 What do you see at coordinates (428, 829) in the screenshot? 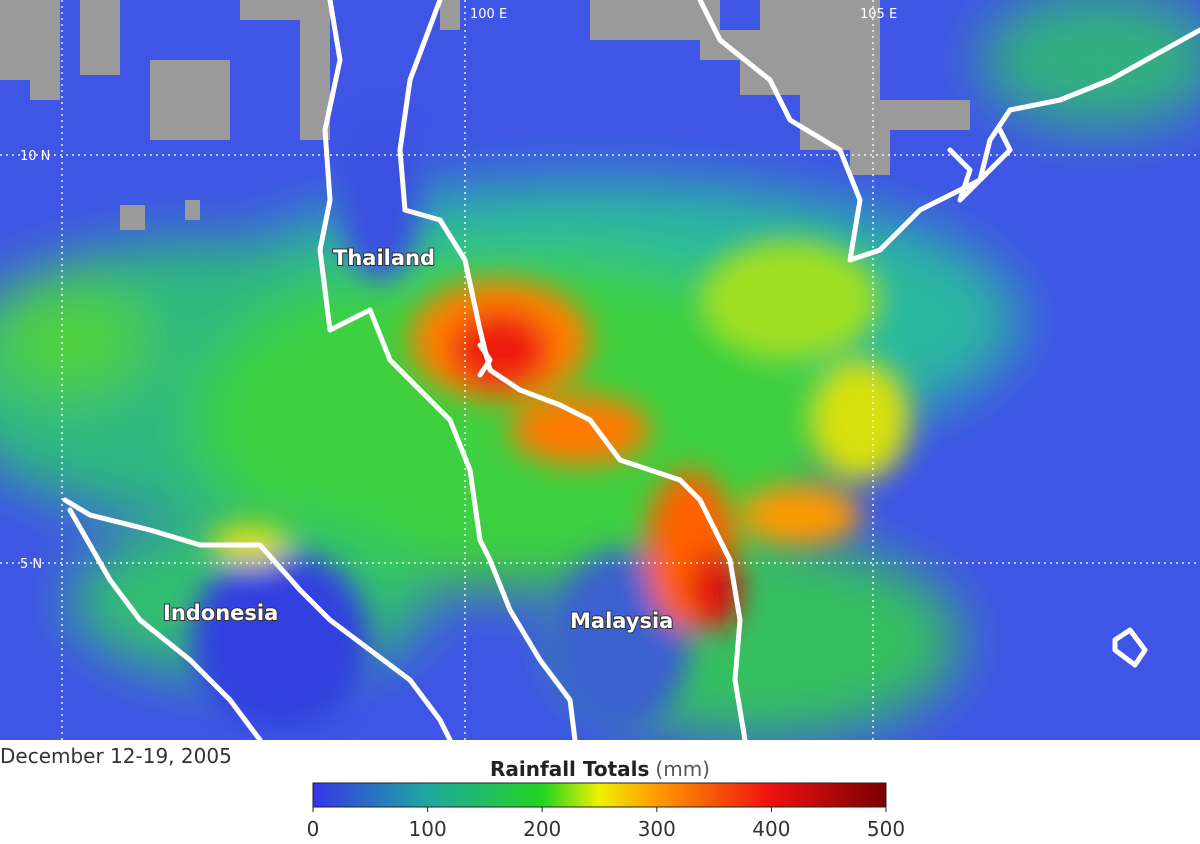
I see `tick-label: 100` at bounding box center [428, 829].